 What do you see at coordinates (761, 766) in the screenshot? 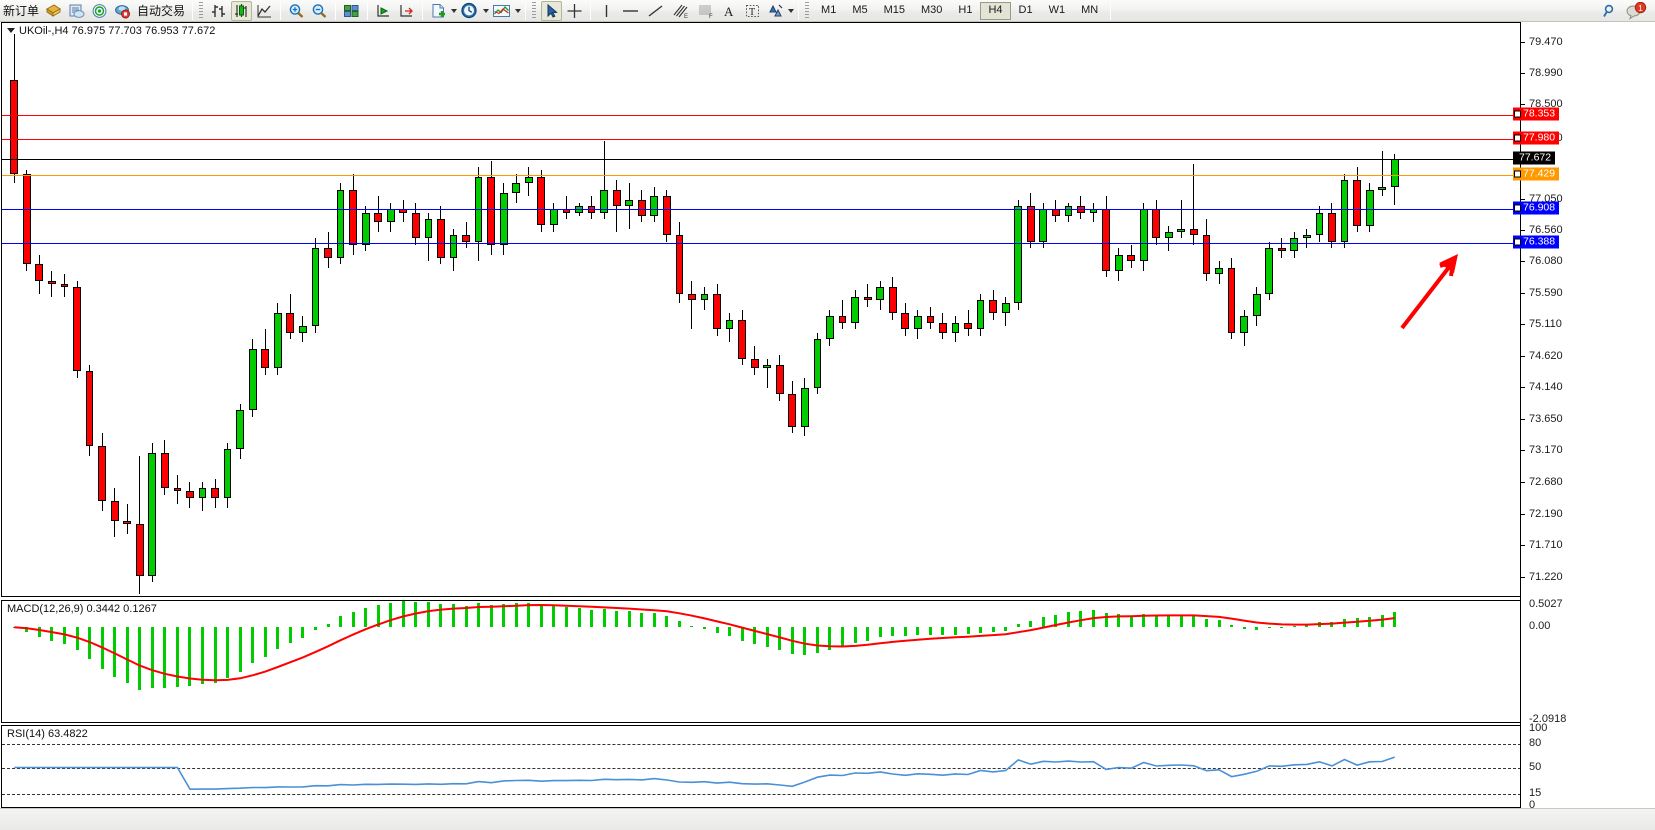
I see `rsi-plot` at bounding box center [761, 766].